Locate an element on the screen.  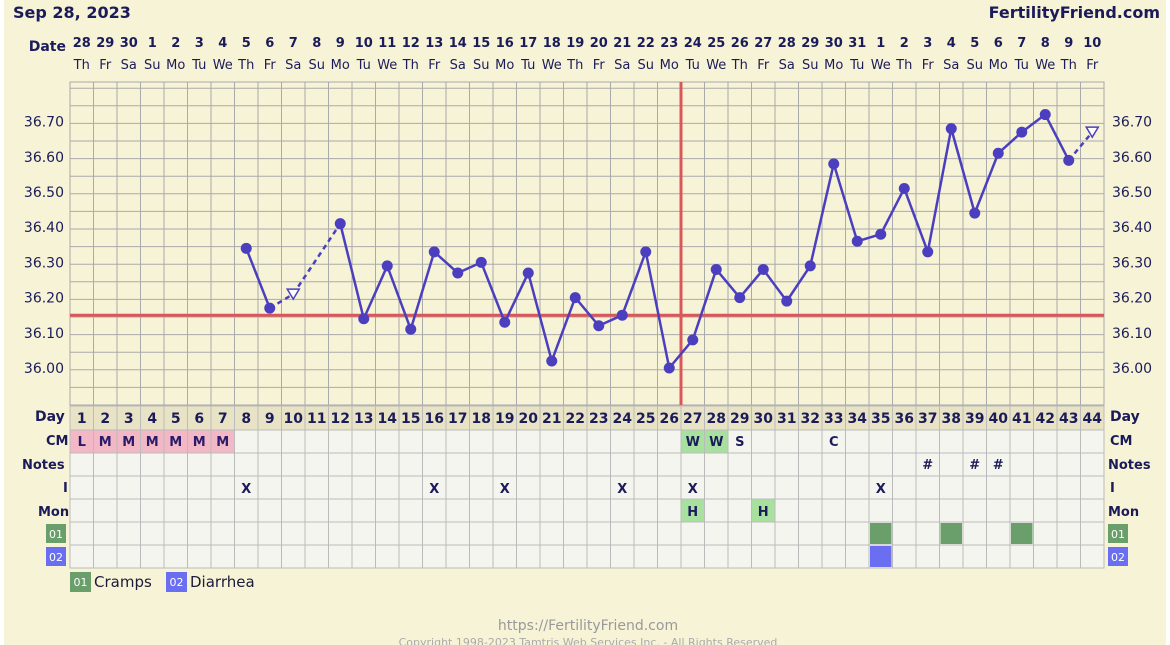
day-number: 34 is located at coordinates (858, 419).